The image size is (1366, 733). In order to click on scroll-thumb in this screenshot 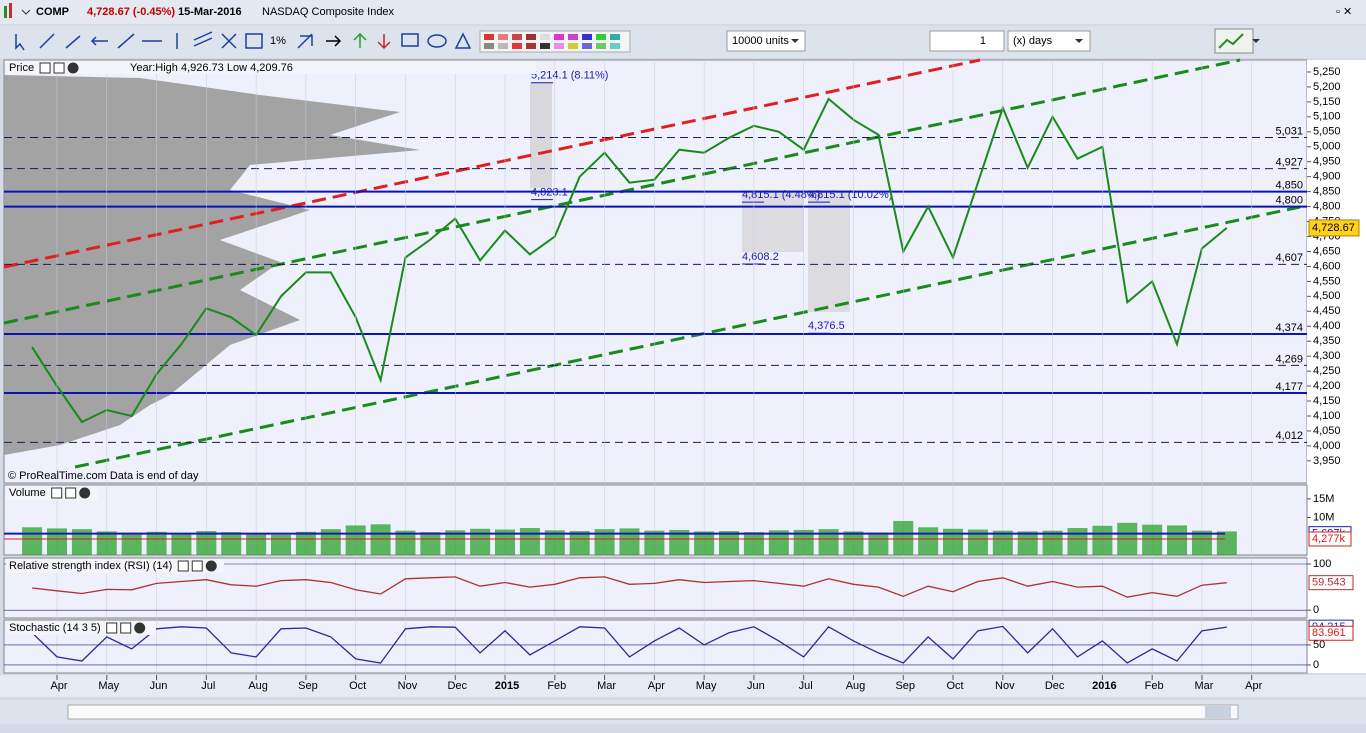, I will do `click(1218, 712)`.